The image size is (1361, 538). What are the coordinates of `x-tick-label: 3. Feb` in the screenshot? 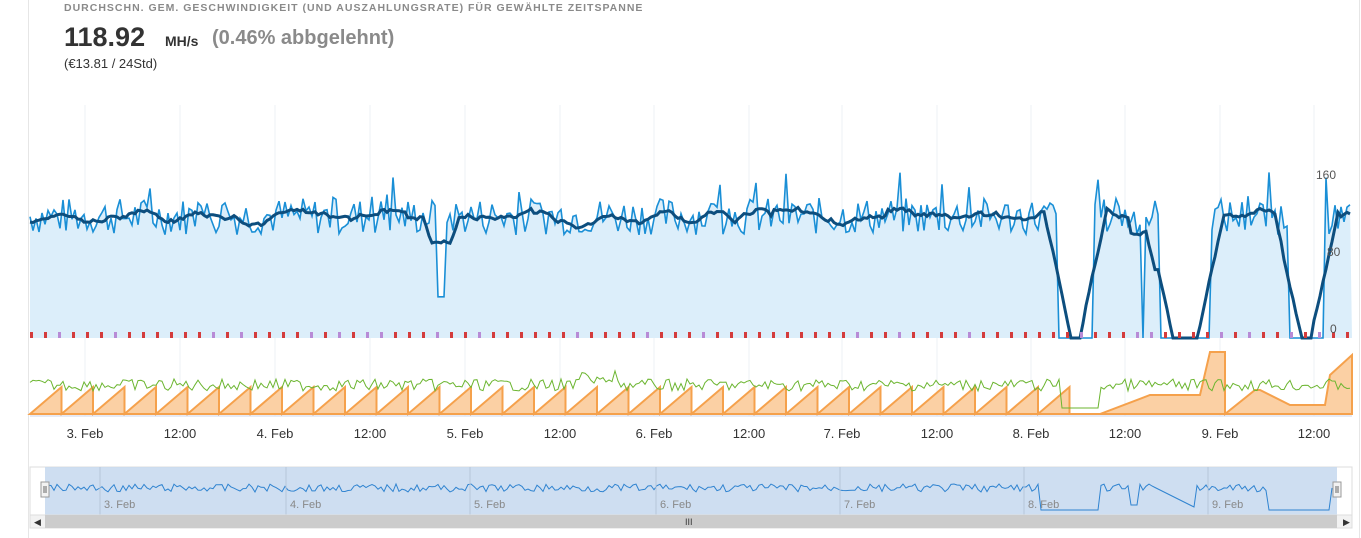 It's located at (85, 433).